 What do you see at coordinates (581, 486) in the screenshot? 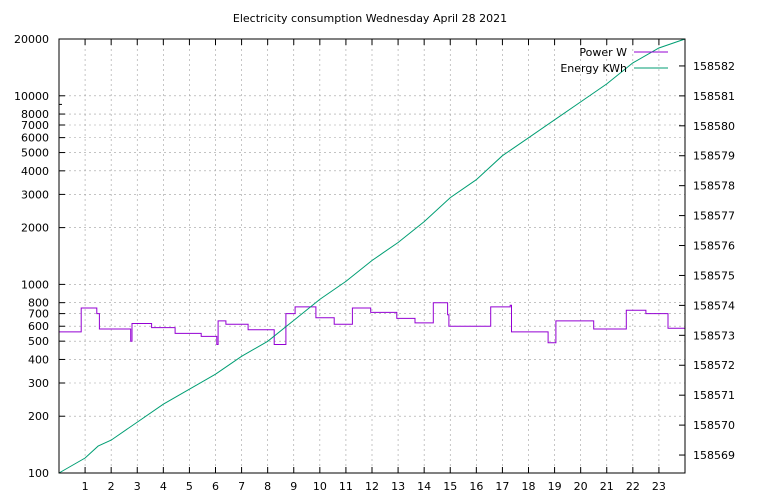
I see `x-tick-label: 20` at bounding box center [581, 486].